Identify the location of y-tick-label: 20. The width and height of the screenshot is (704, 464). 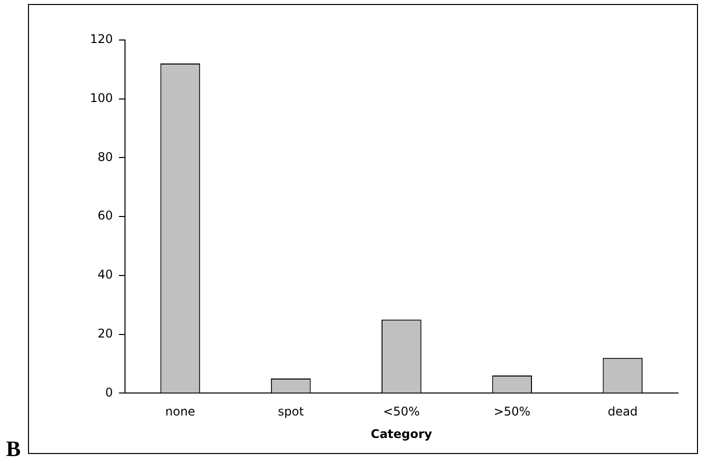
(105, 333).